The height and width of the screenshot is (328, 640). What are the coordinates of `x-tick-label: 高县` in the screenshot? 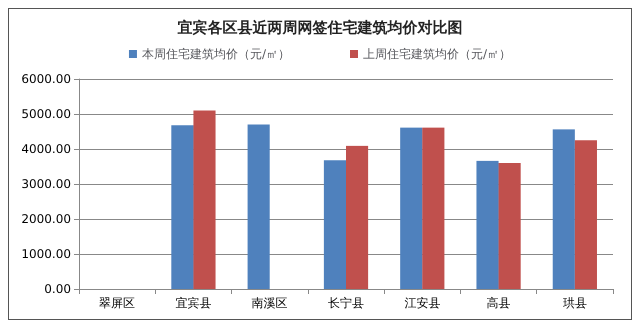 It's located at (498, 303).